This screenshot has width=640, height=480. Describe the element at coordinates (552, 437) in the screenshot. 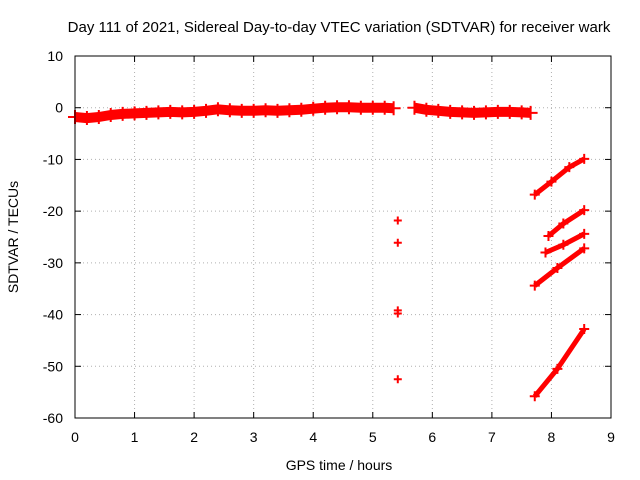

I see `x-tick-label: 8` at that location.